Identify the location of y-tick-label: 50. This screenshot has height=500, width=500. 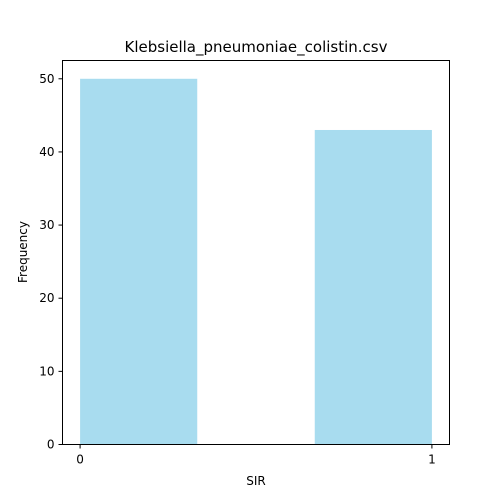
(46, 79).